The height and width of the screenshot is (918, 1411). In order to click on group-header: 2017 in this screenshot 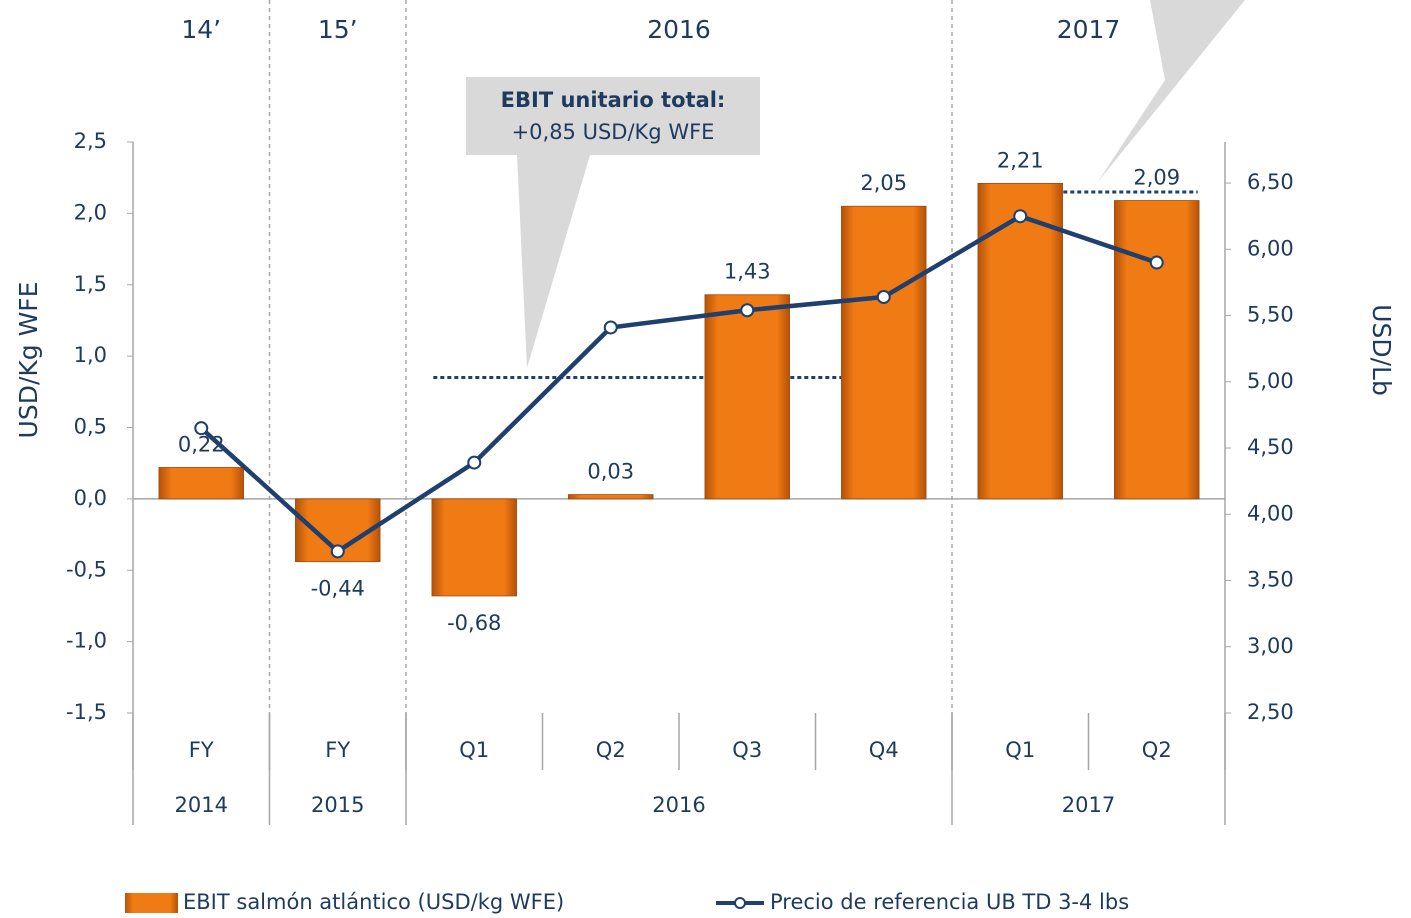, I will do `click(1089, 29)`.